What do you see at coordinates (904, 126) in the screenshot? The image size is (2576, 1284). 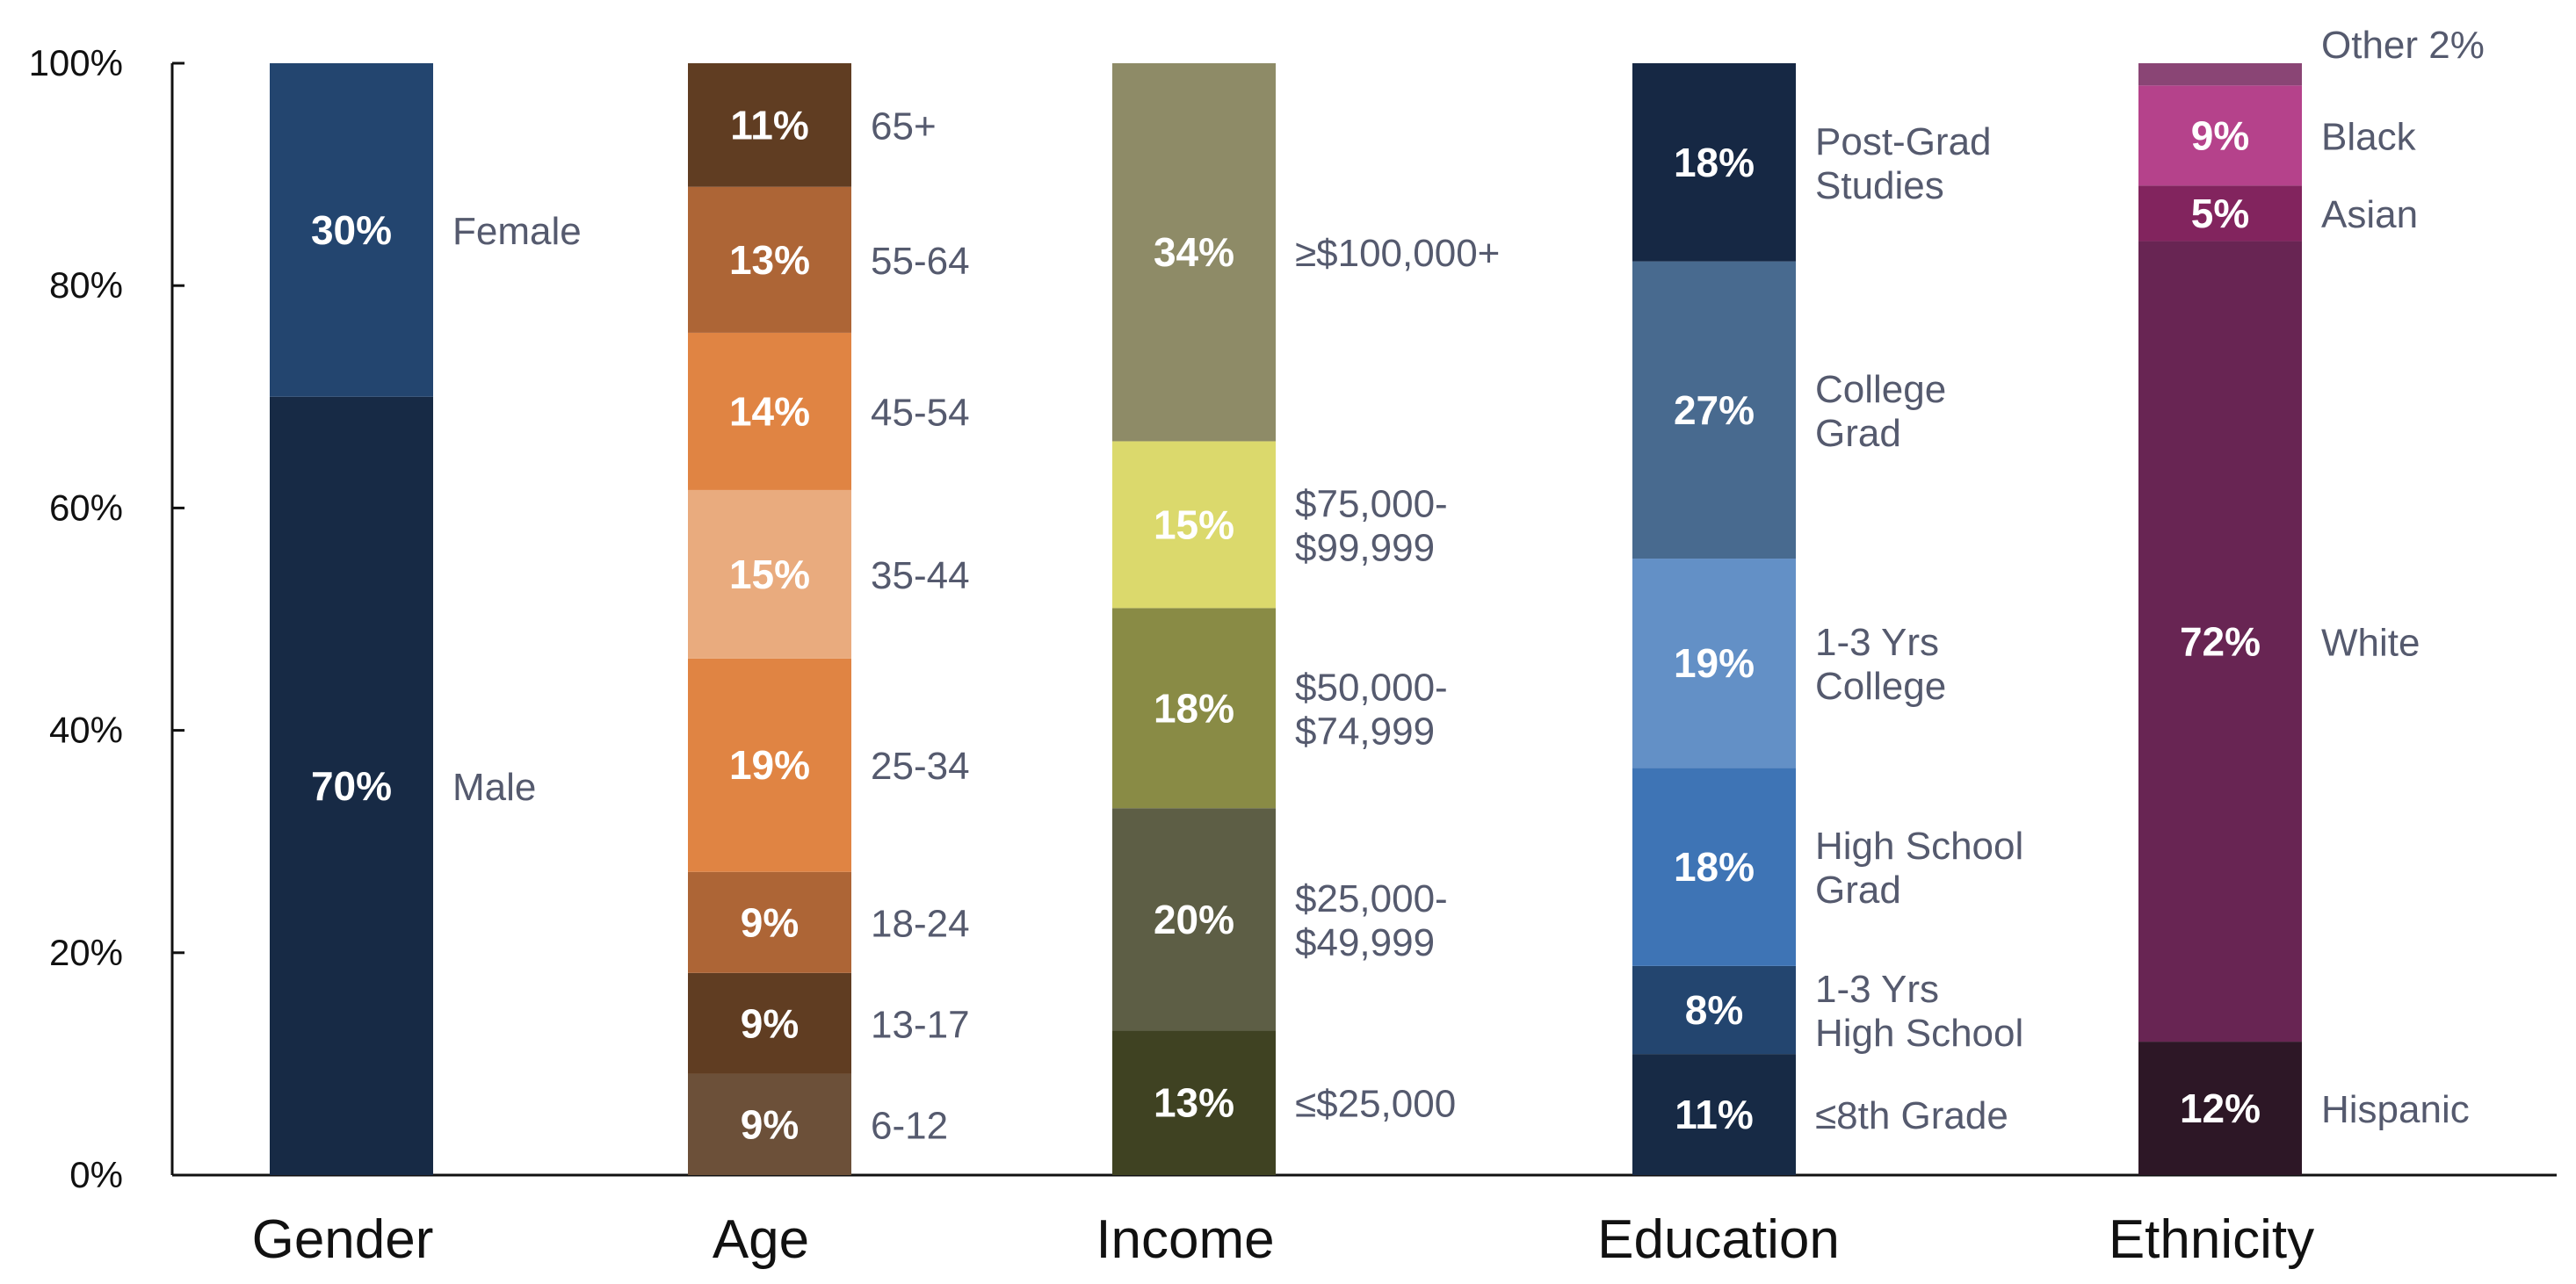 I see `segment-label-age: 65+` at bounding box center [904, 126].